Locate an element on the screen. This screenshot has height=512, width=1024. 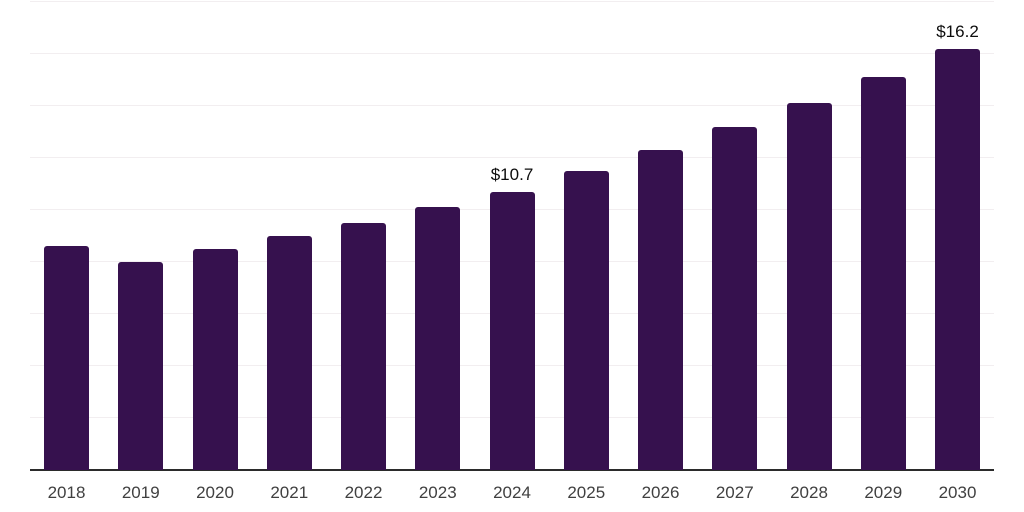
bar-2019 is located at coordinates (141, 366).